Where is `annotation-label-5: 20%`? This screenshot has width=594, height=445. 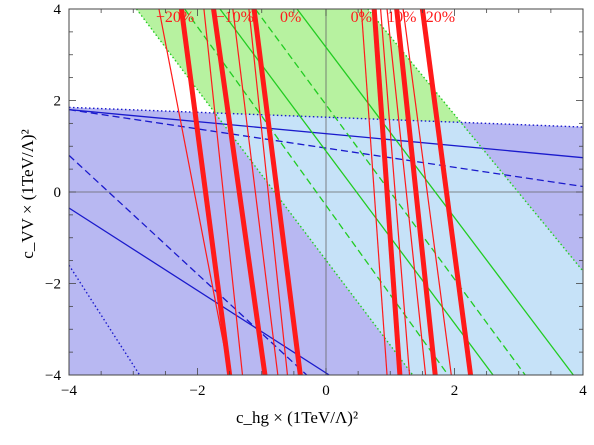 annotation-label-5: 20% is located at coordinates (440, 17).